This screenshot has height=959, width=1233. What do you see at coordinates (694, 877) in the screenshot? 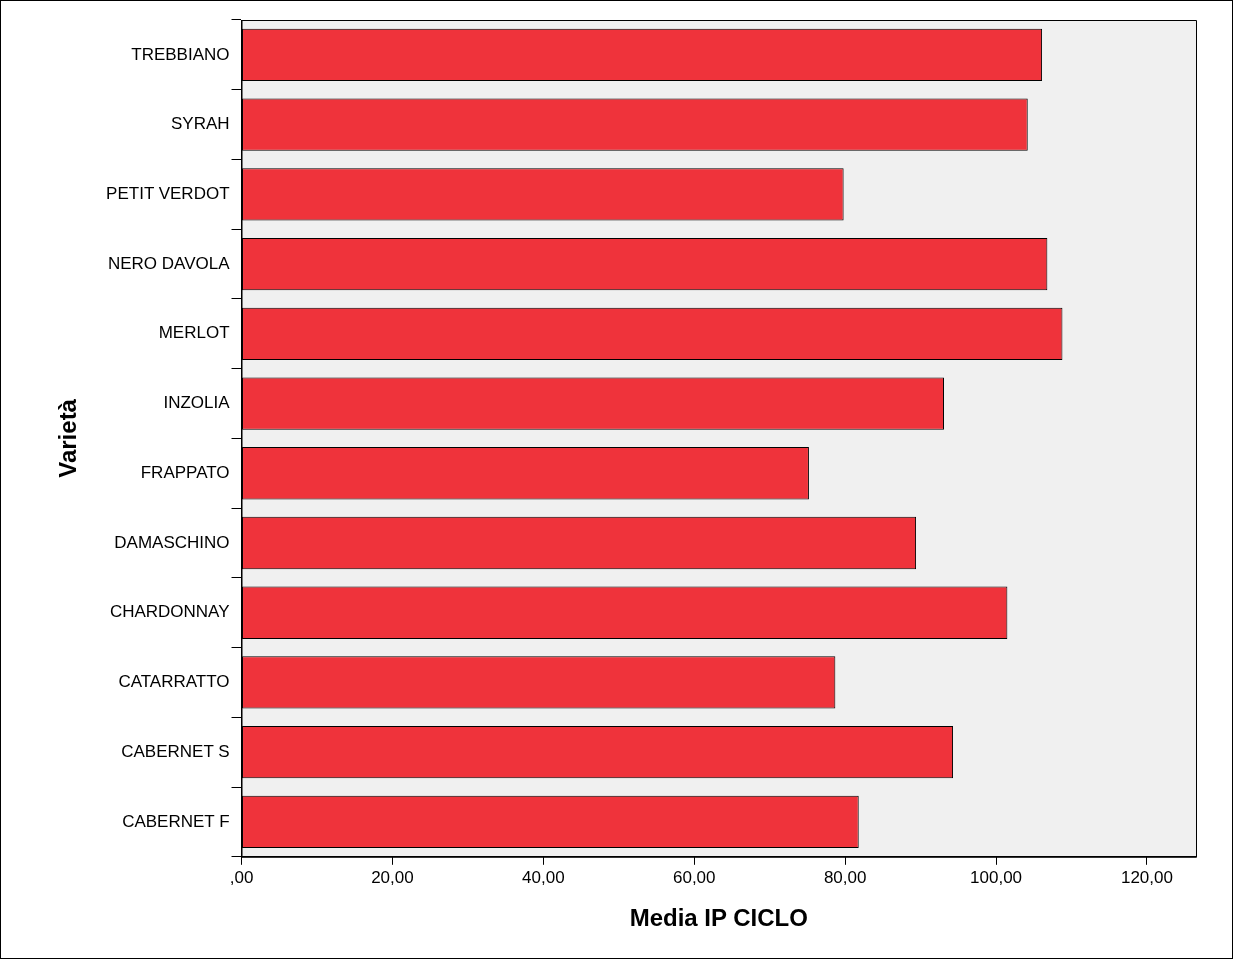
I see `x-tick-label: 60,00` at bounding box center [694, 877].